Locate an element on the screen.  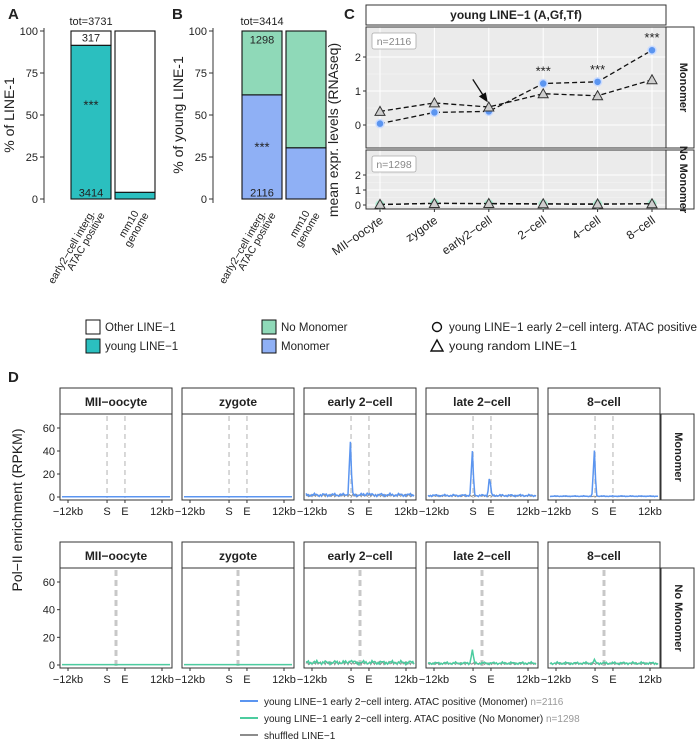
legend-n-bottom: n=2116 is located at coordinates (546, 702).